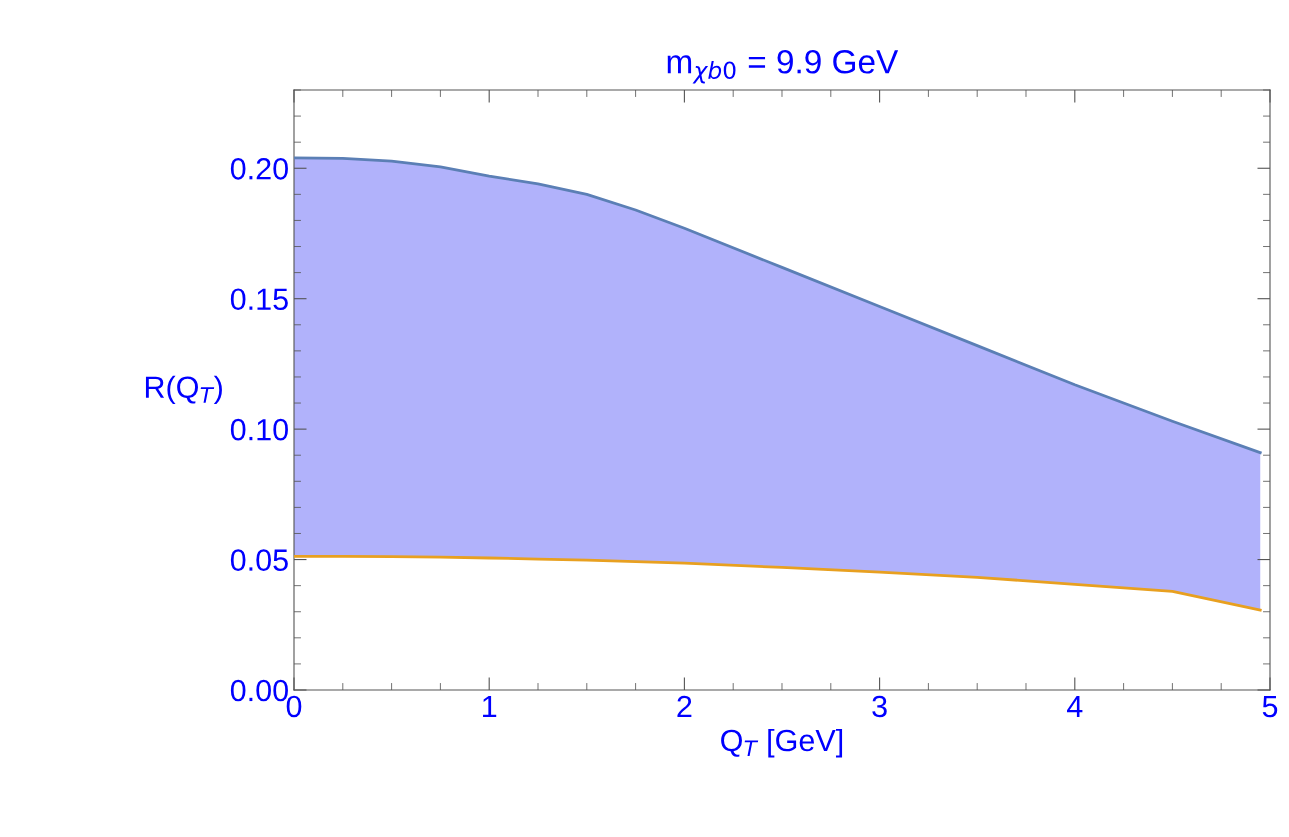 The height and width of the screenshot is (837, 1289). Describe the element at coordinates (1270, 706) in the screenshot. I see `x-tick-label: 5` at that location.